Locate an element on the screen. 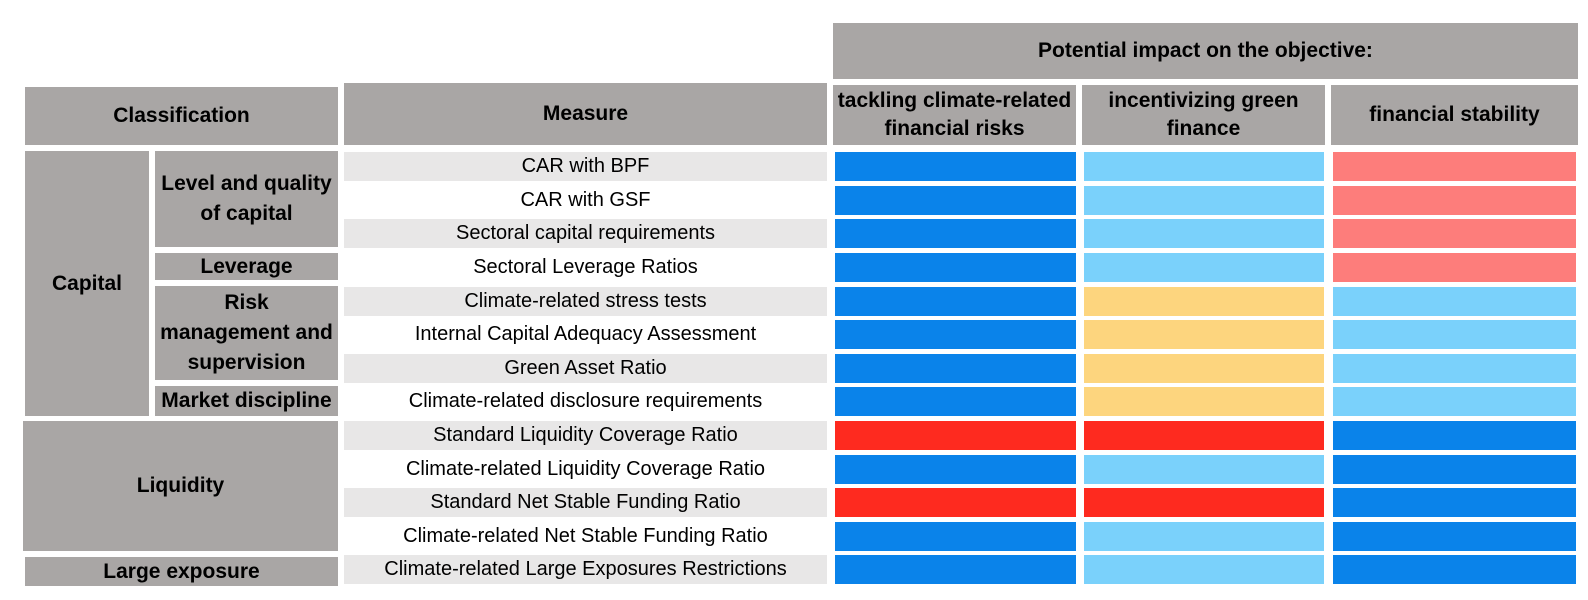 The image size is (1588, 600). measure-cell: Standard Liquidity Coverage Ratio is located at coordinates (585, 435).